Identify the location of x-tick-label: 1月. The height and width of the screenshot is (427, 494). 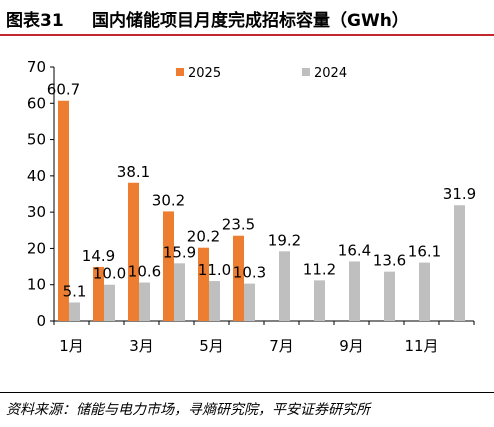
(71, 346).